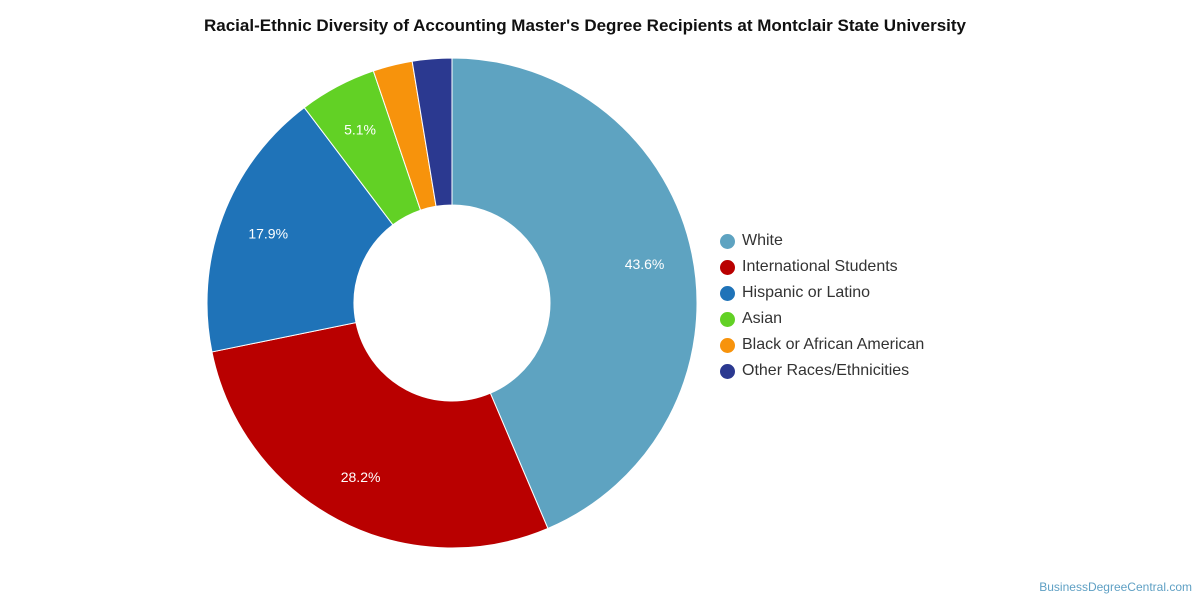 The width and height of the screenshot is (1200, 600). I want to click on legend-item: Hispanic or Latino, so click(822, 293).